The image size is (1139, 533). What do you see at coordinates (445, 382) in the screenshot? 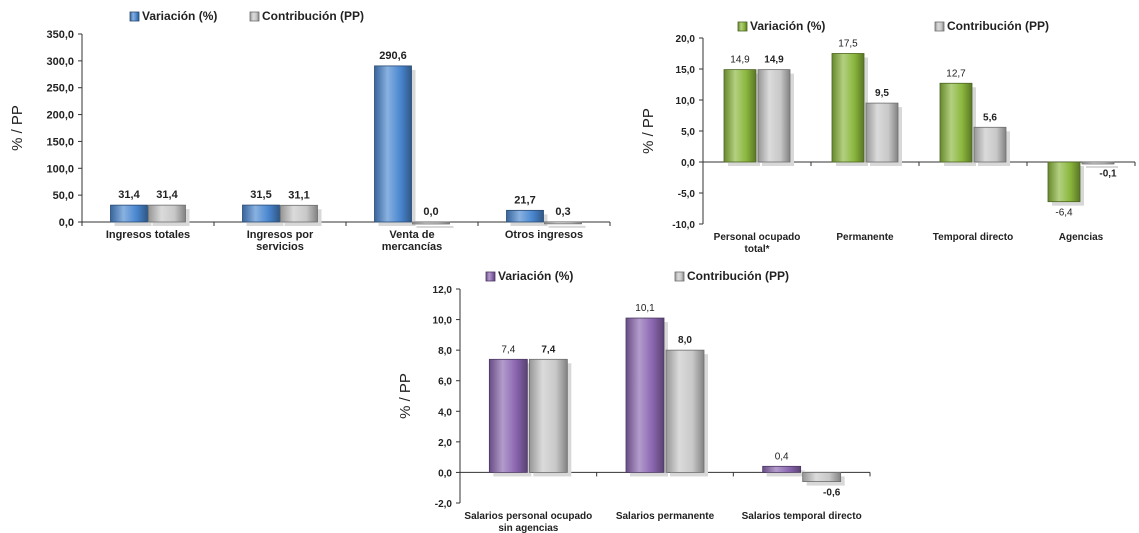
I see `y-tick-label: 6,0` at bounding box center [445, 382].